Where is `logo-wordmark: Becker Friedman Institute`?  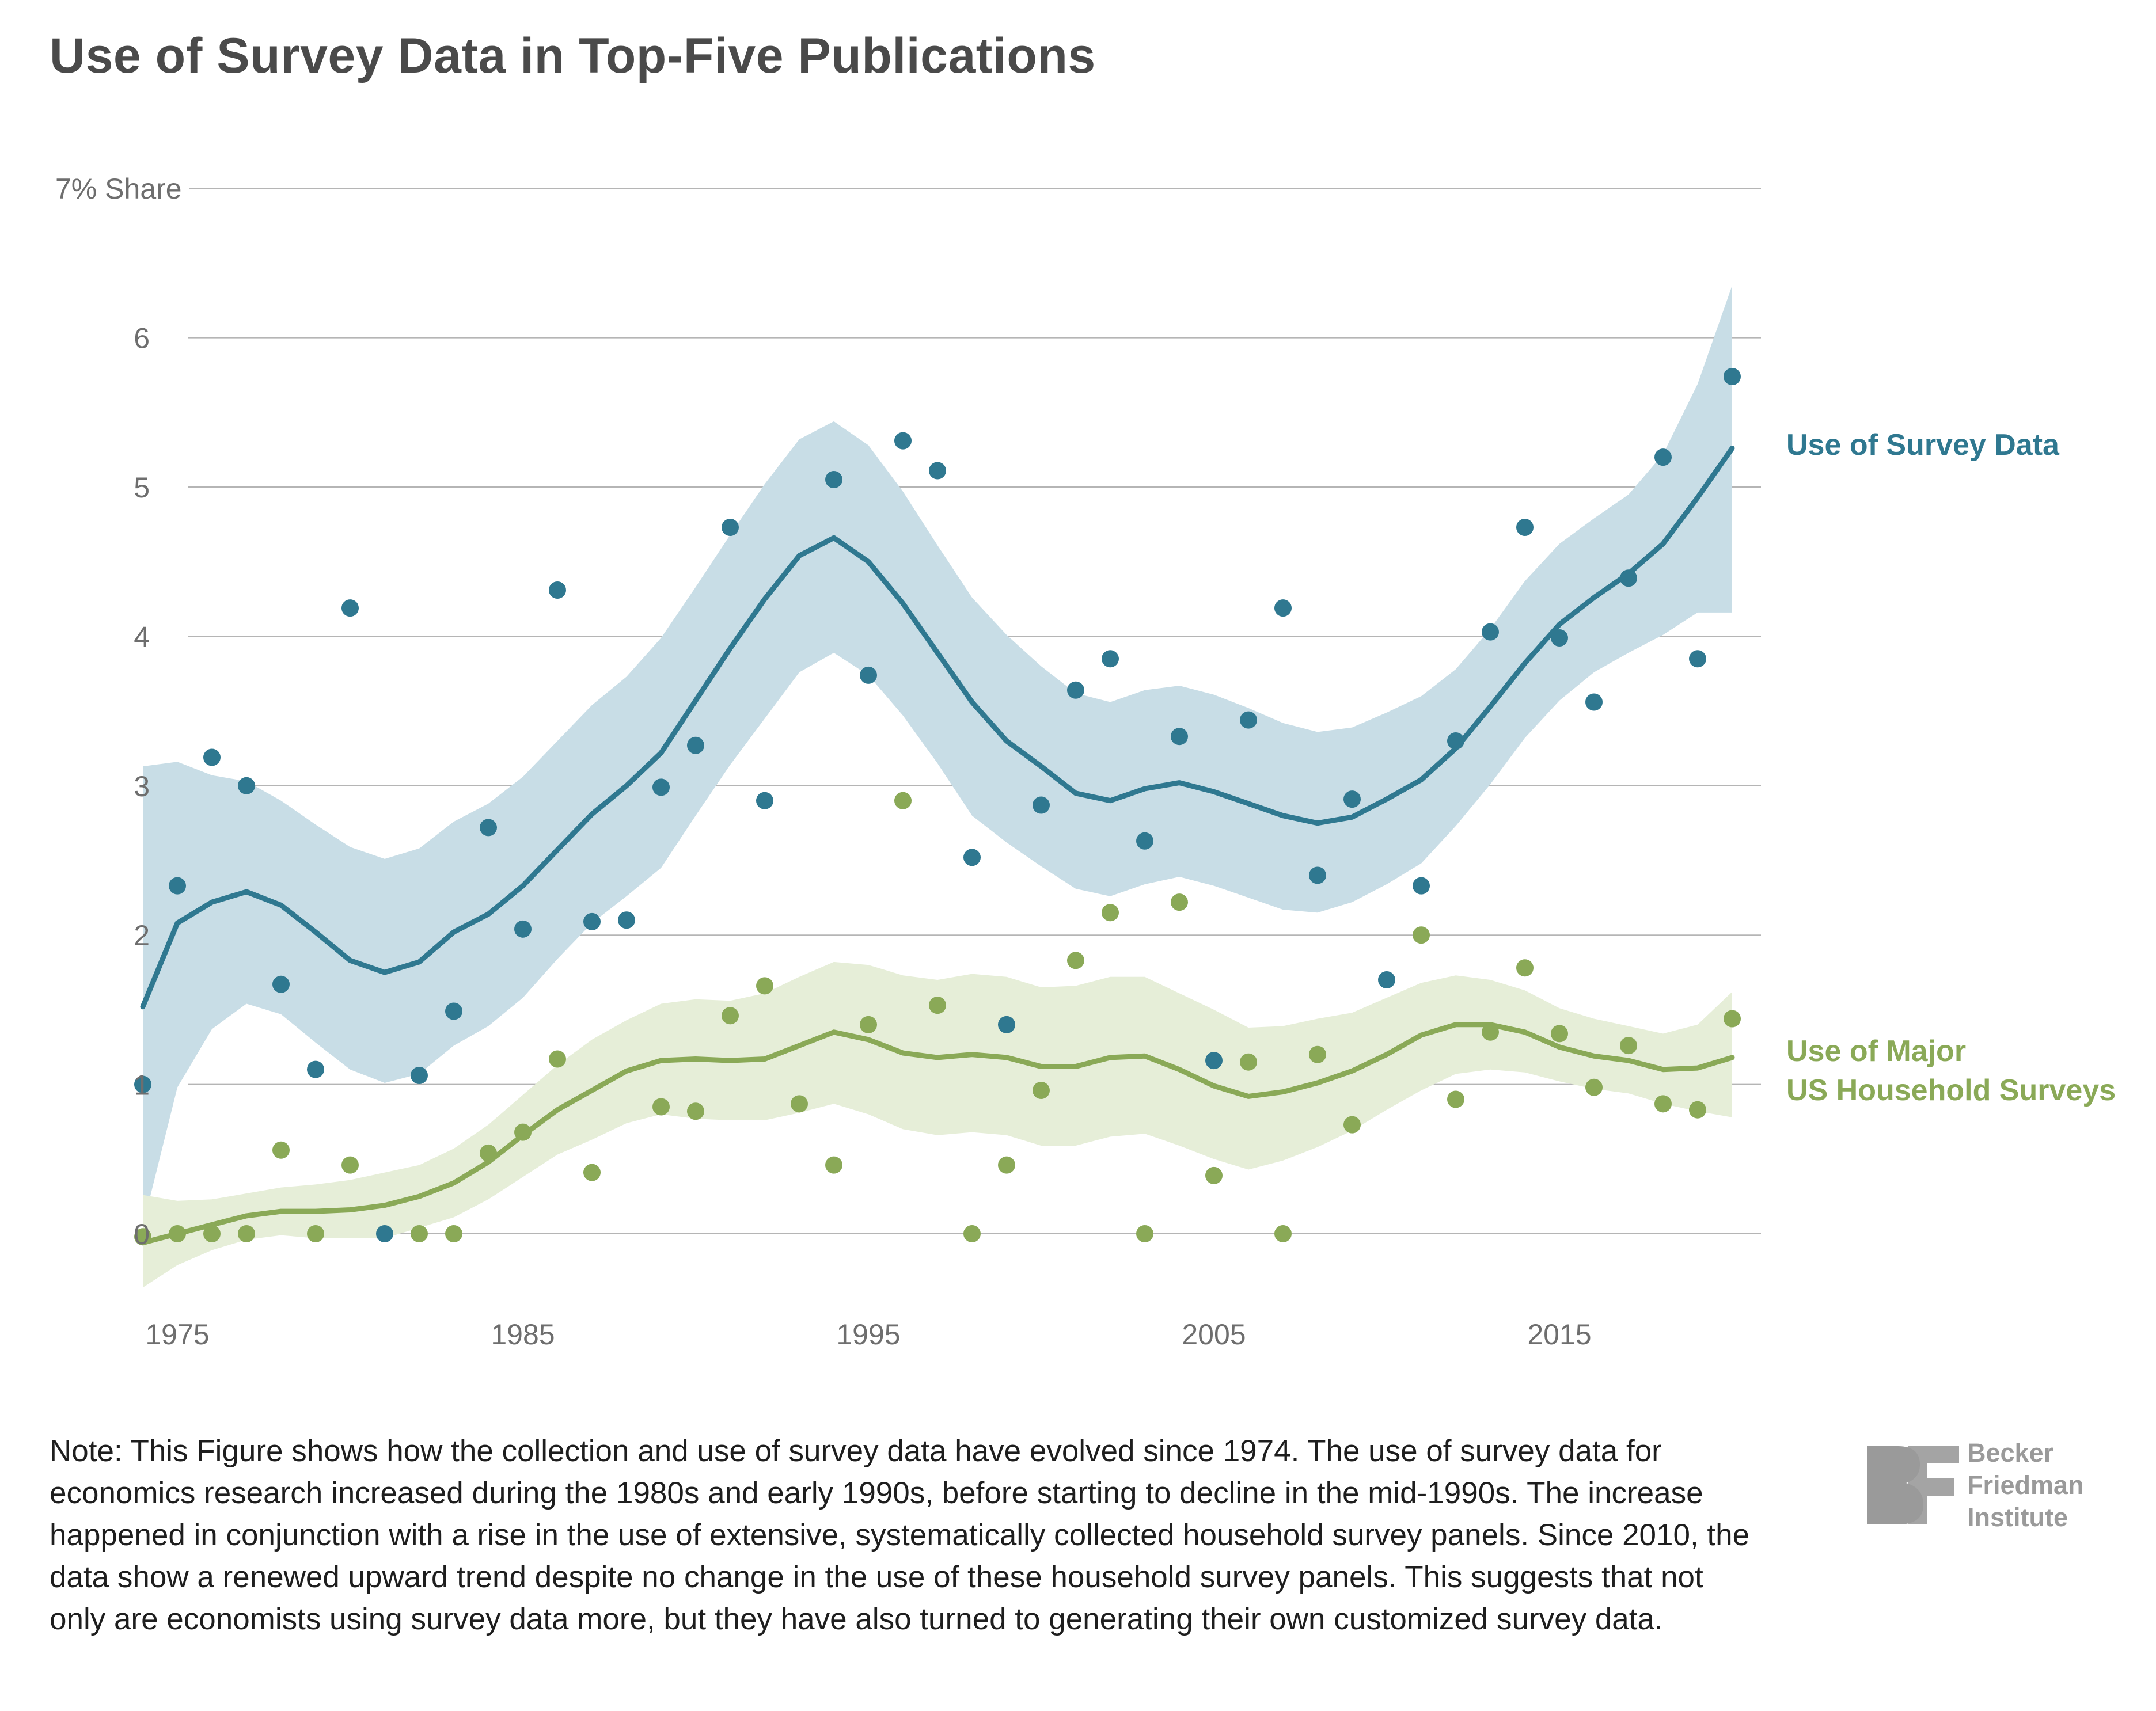 logo-wordmark: Becker Friedman Institute is located at coordinates (2025, 1486).